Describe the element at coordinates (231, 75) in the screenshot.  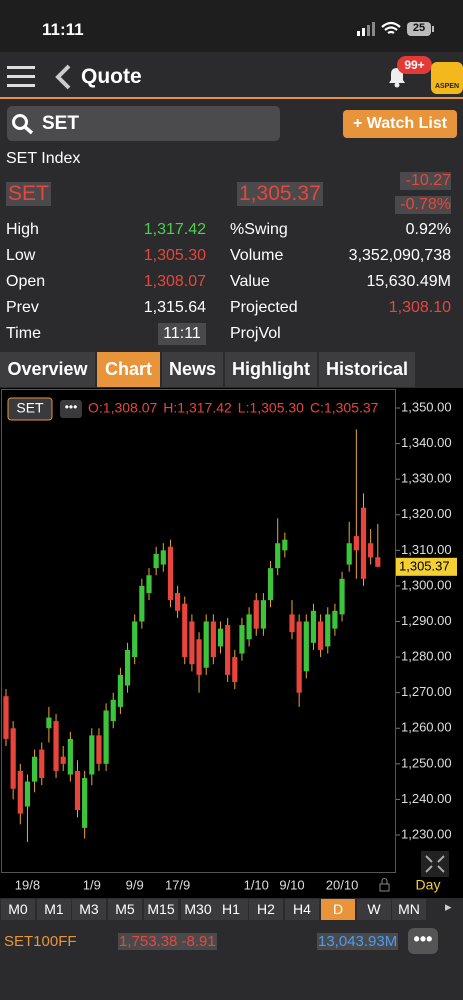
I see `nav-bar` at that location.